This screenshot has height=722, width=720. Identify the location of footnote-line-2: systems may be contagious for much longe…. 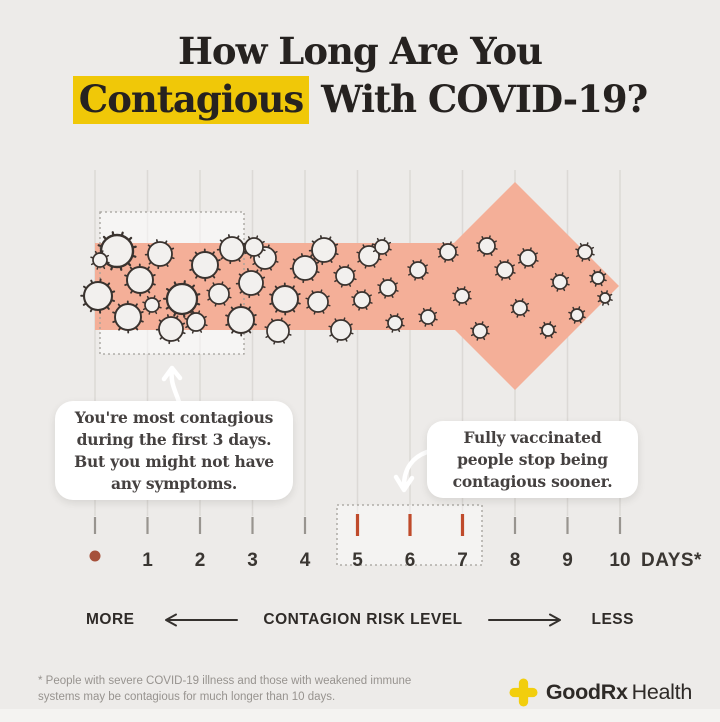
(187, 697).